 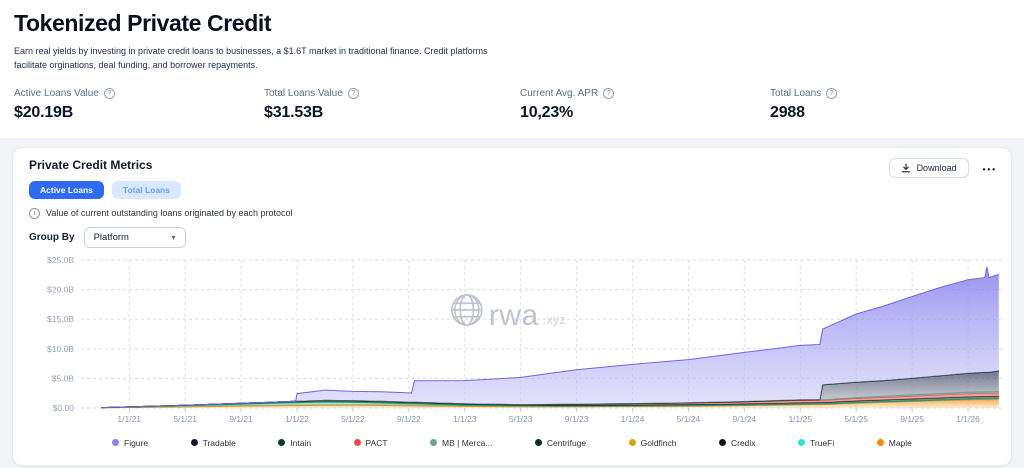 I want to click on x-axis-label: 5/1/24, so click(x=689, y=419).